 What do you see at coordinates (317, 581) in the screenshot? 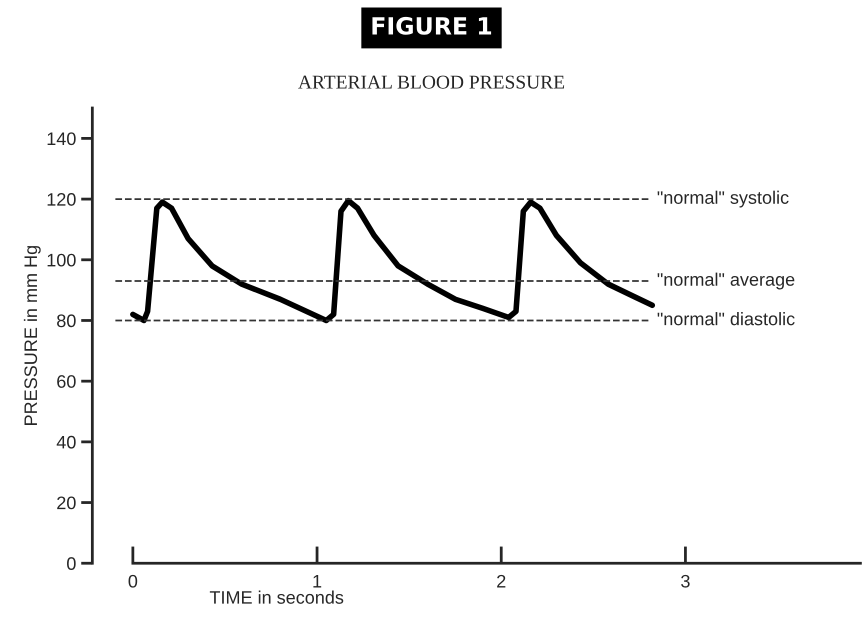
I see `x-tick-label: 1` at bounding box center [317, 581].